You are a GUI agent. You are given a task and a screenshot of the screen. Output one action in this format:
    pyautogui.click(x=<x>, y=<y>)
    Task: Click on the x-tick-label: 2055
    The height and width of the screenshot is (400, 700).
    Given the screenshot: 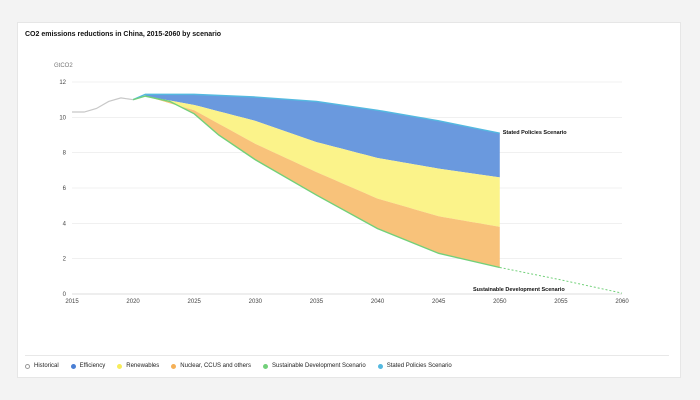 What is the action you would take?
    pyautogui.click(x=561, y=302)
    